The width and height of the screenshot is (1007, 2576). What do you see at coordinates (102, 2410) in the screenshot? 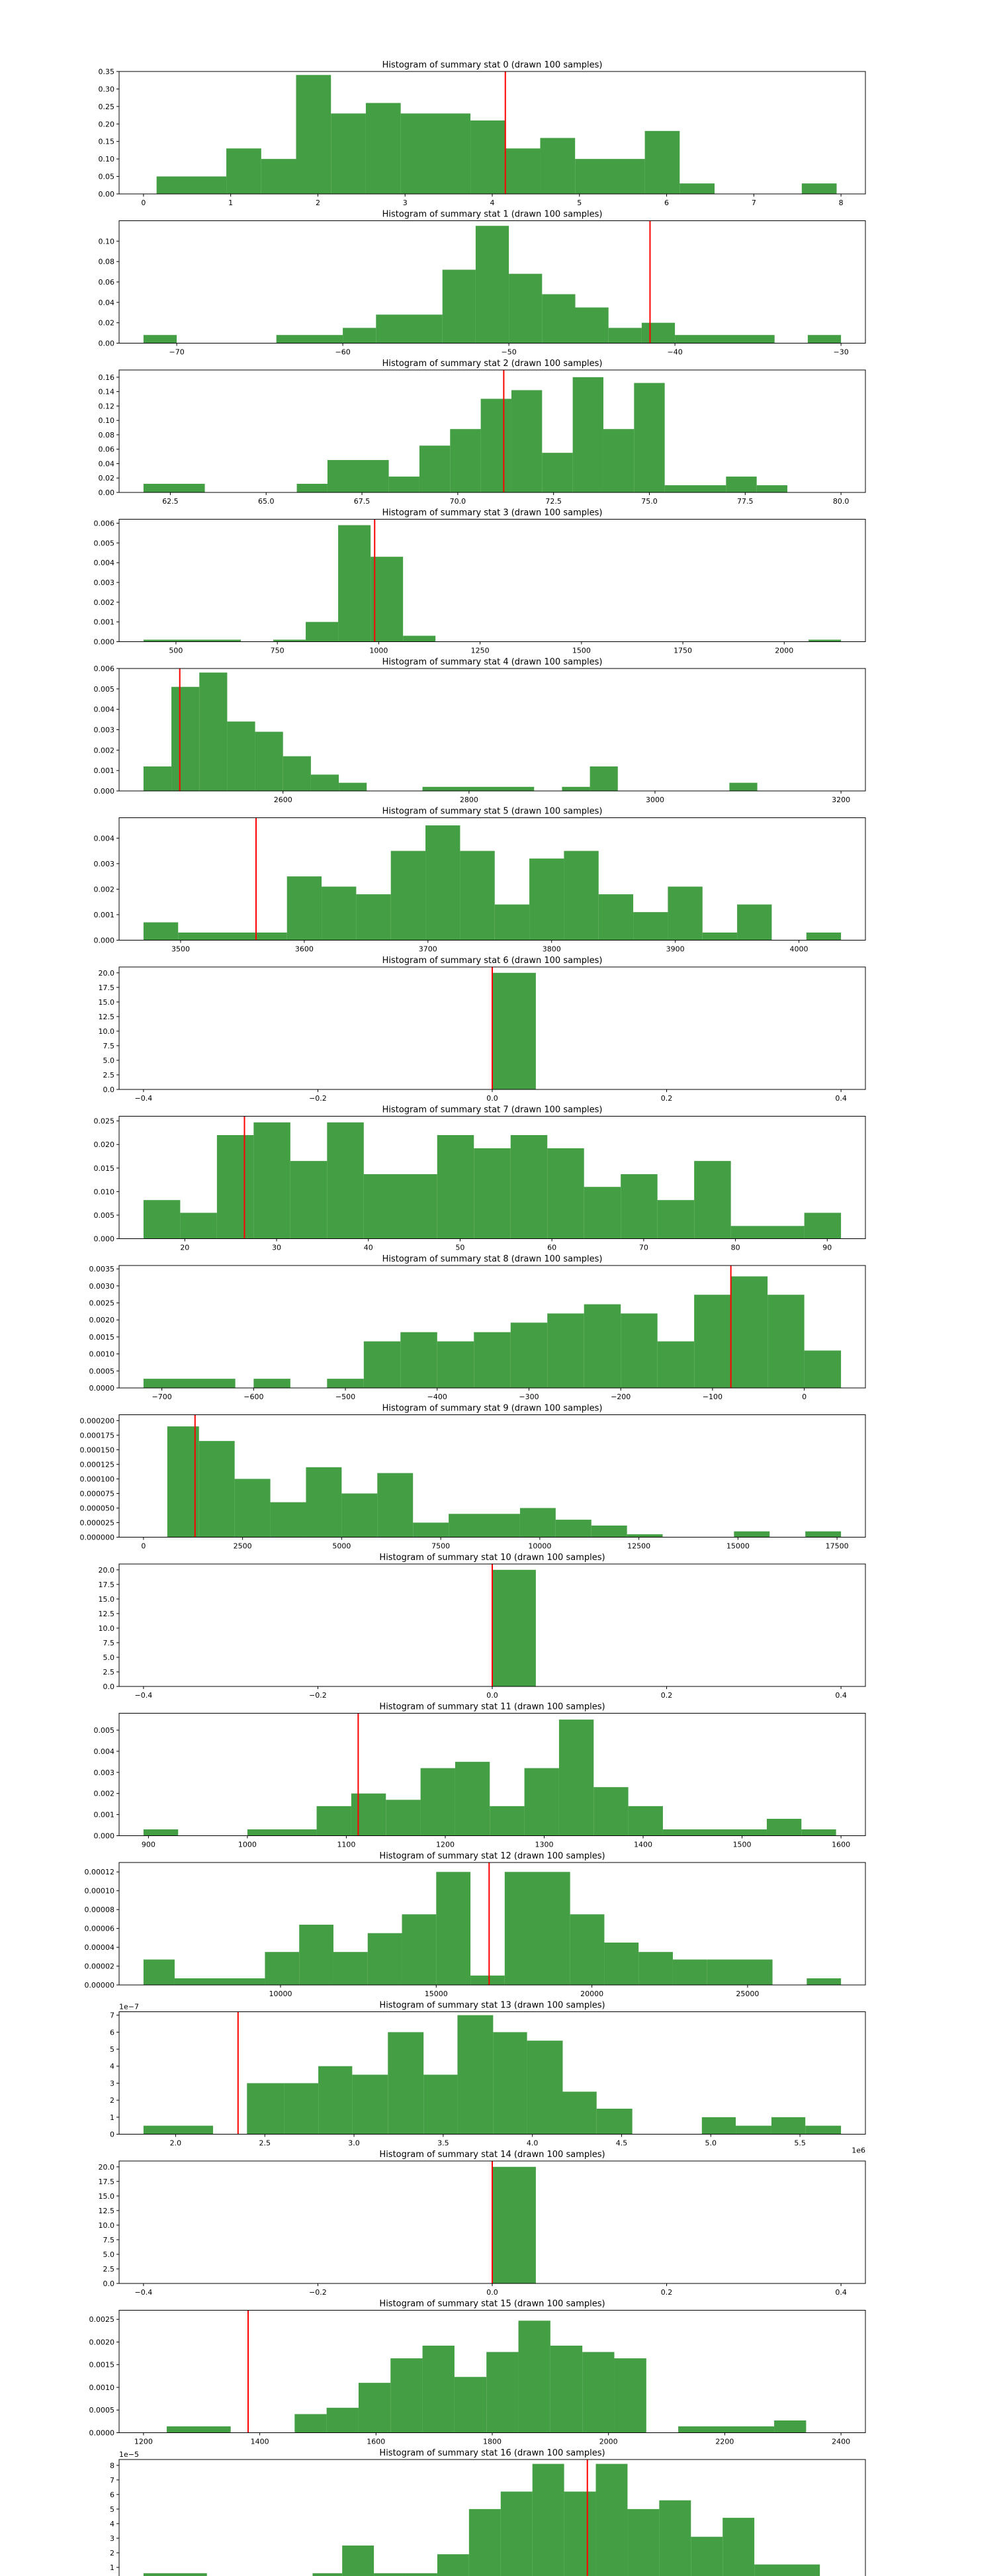
I see `y-tick-label: 0.0005` at bounding box center [102, 2410].